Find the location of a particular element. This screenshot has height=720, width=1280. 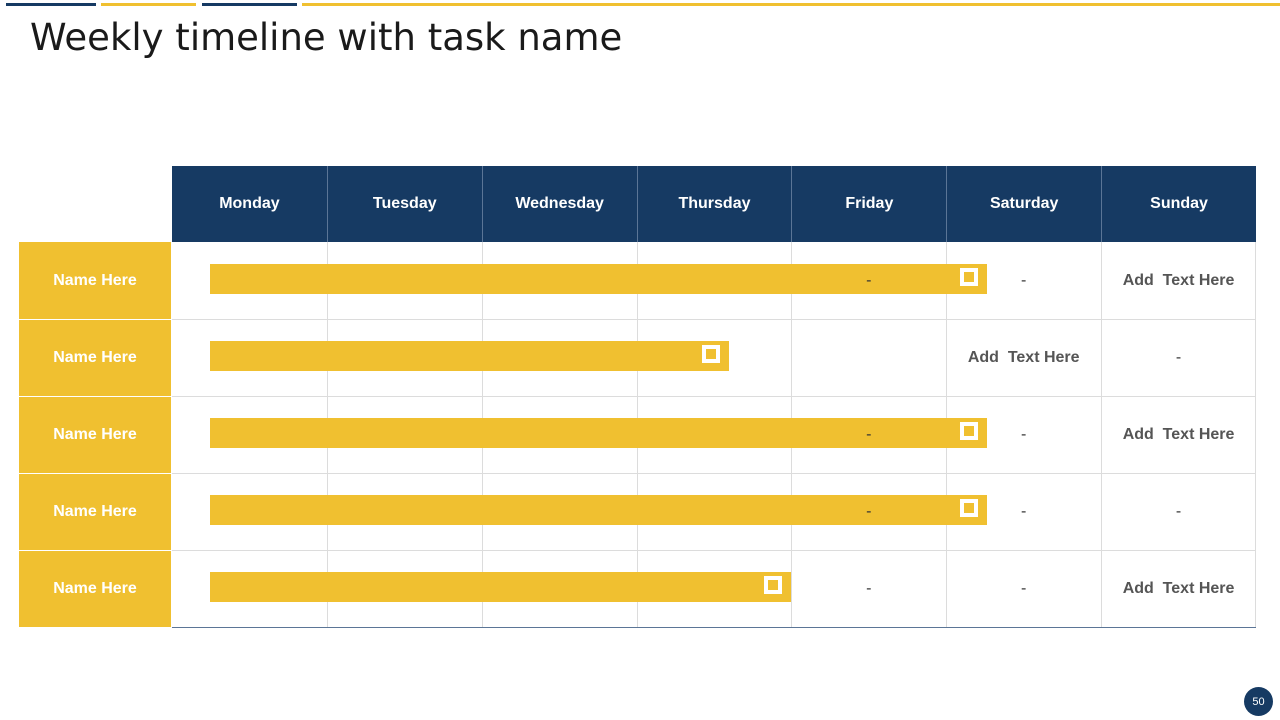

day-header-friday: Friday is located at coordinates (869, 204).